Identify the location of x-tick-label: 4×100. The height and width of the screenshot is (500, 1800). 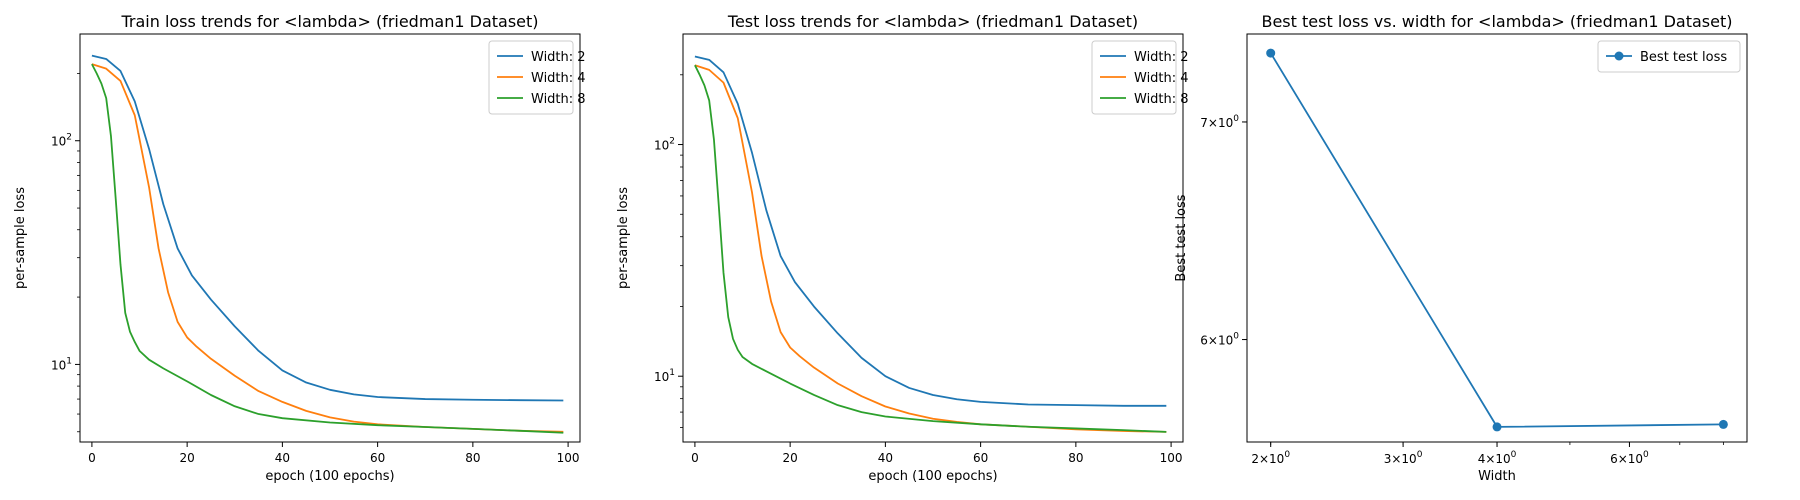
(1497, 458).